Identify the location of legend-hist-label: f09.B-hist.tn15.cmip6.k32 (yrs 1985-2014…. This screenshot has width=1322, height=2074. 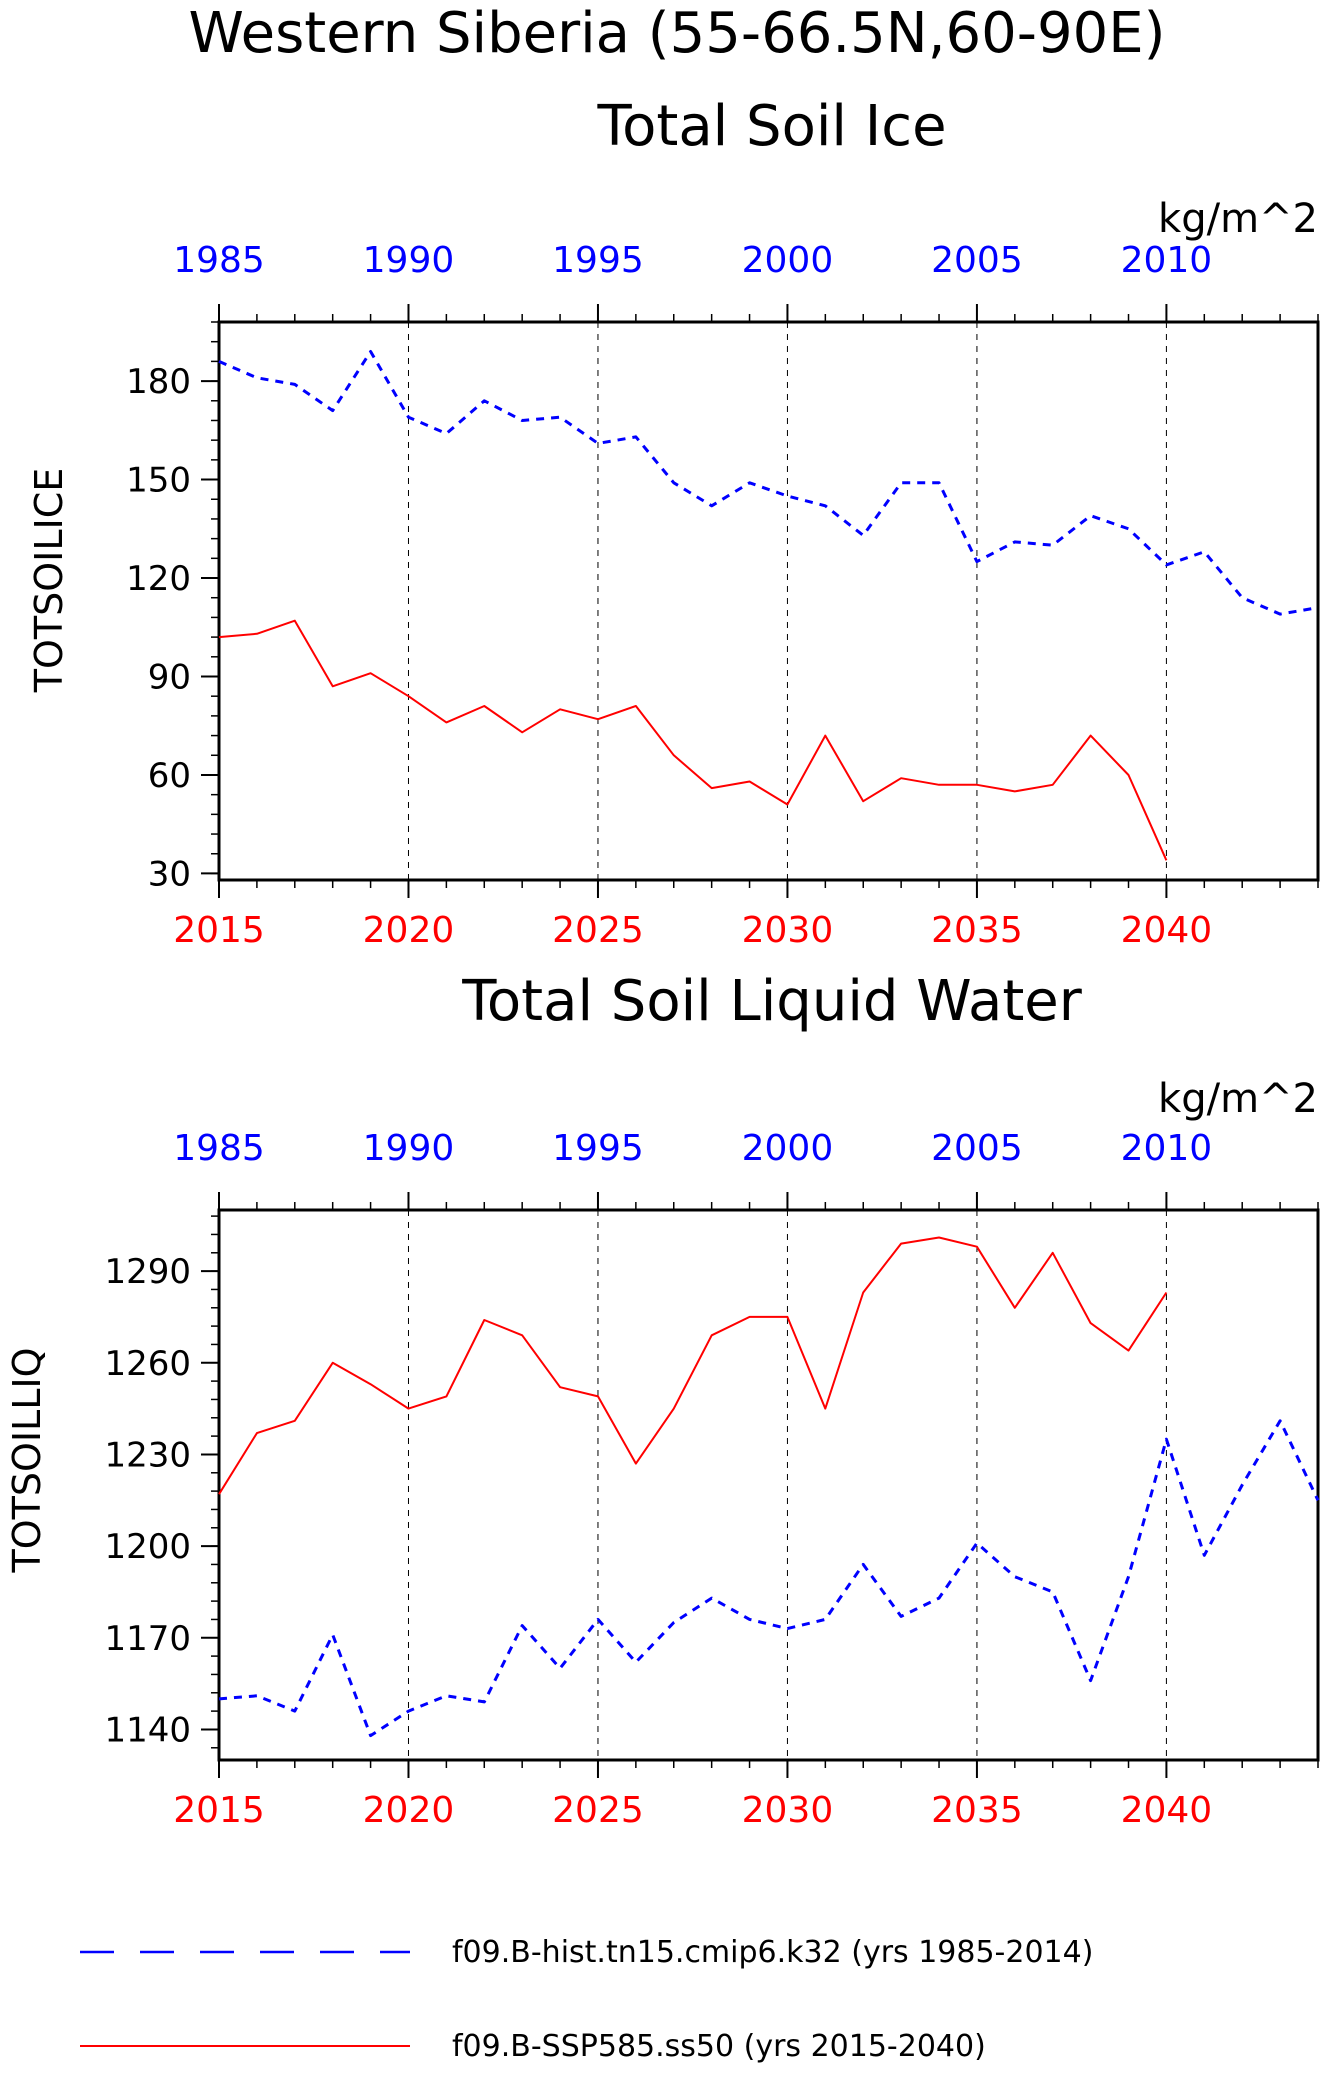
(772, 1952).